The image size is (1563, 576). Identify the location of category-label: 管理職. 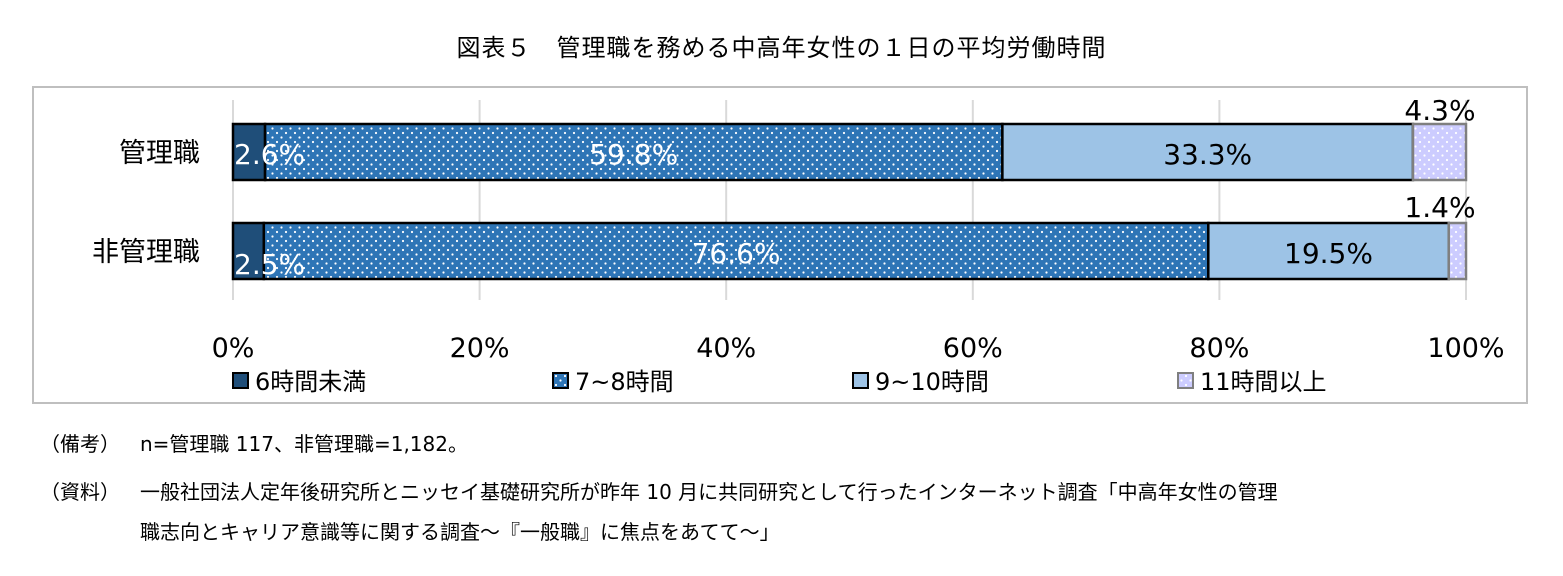
(159, 153).